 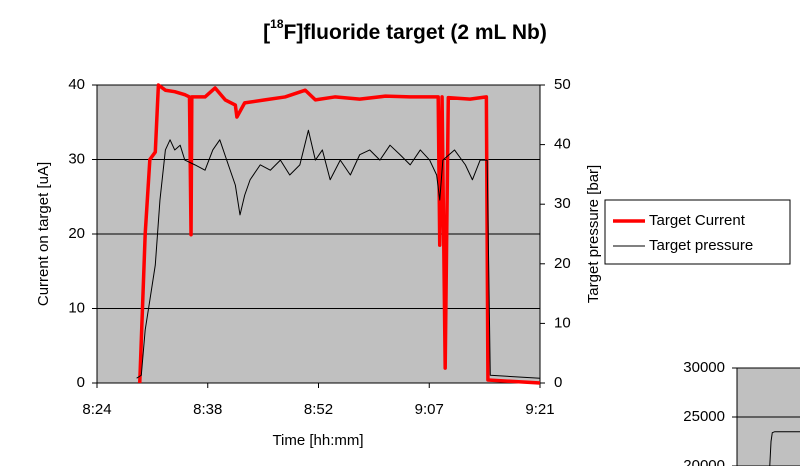 I want to click on y2-tick-label: 40, so click(x=562, y=144).